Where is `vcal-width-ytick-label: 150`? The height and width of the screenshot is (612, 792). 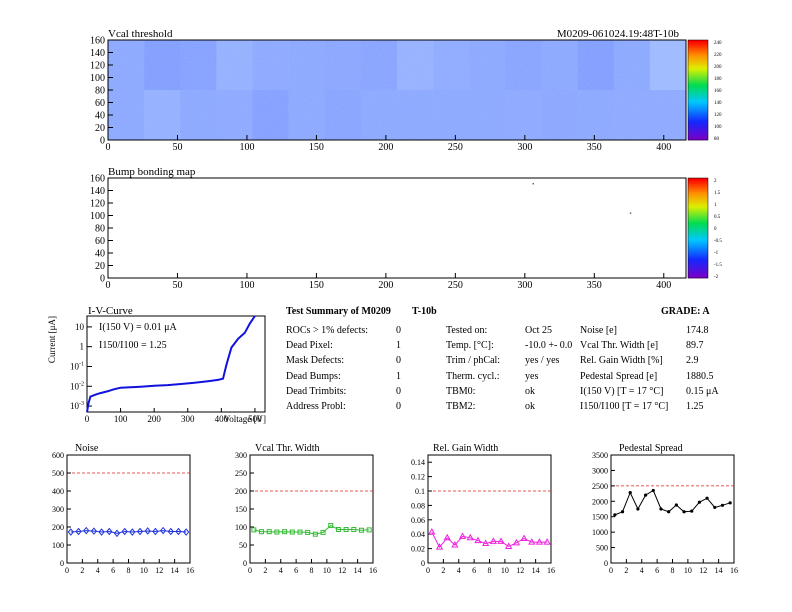
vcal-width-ytick-label: 150 is located at coordinates (241, 509).